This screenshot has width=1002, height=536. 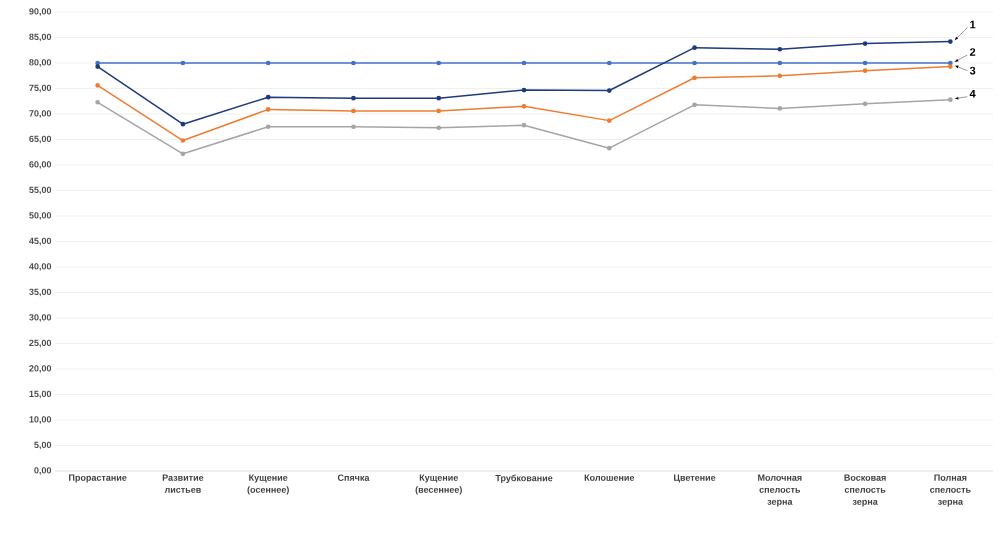 I want to click on y-tick-label: 55,00, so click(x=40, y=190).